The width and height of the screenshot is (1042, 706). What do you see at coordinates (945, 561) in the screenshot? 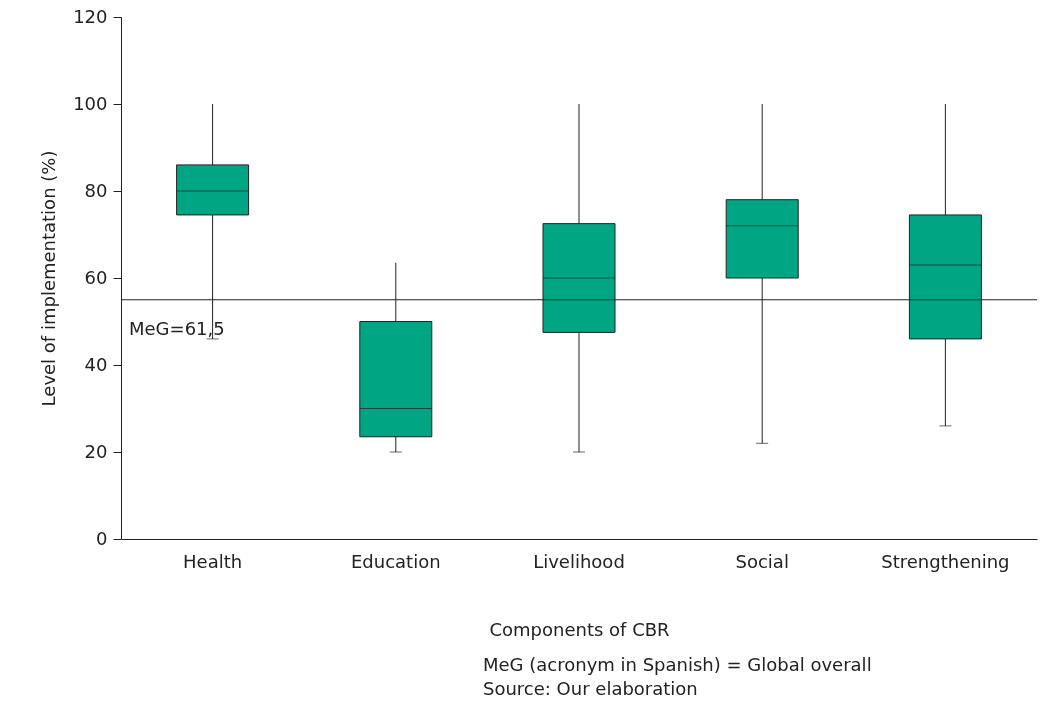
I see `x-tick-label: Strengthening` at bounding box center [945, 561].